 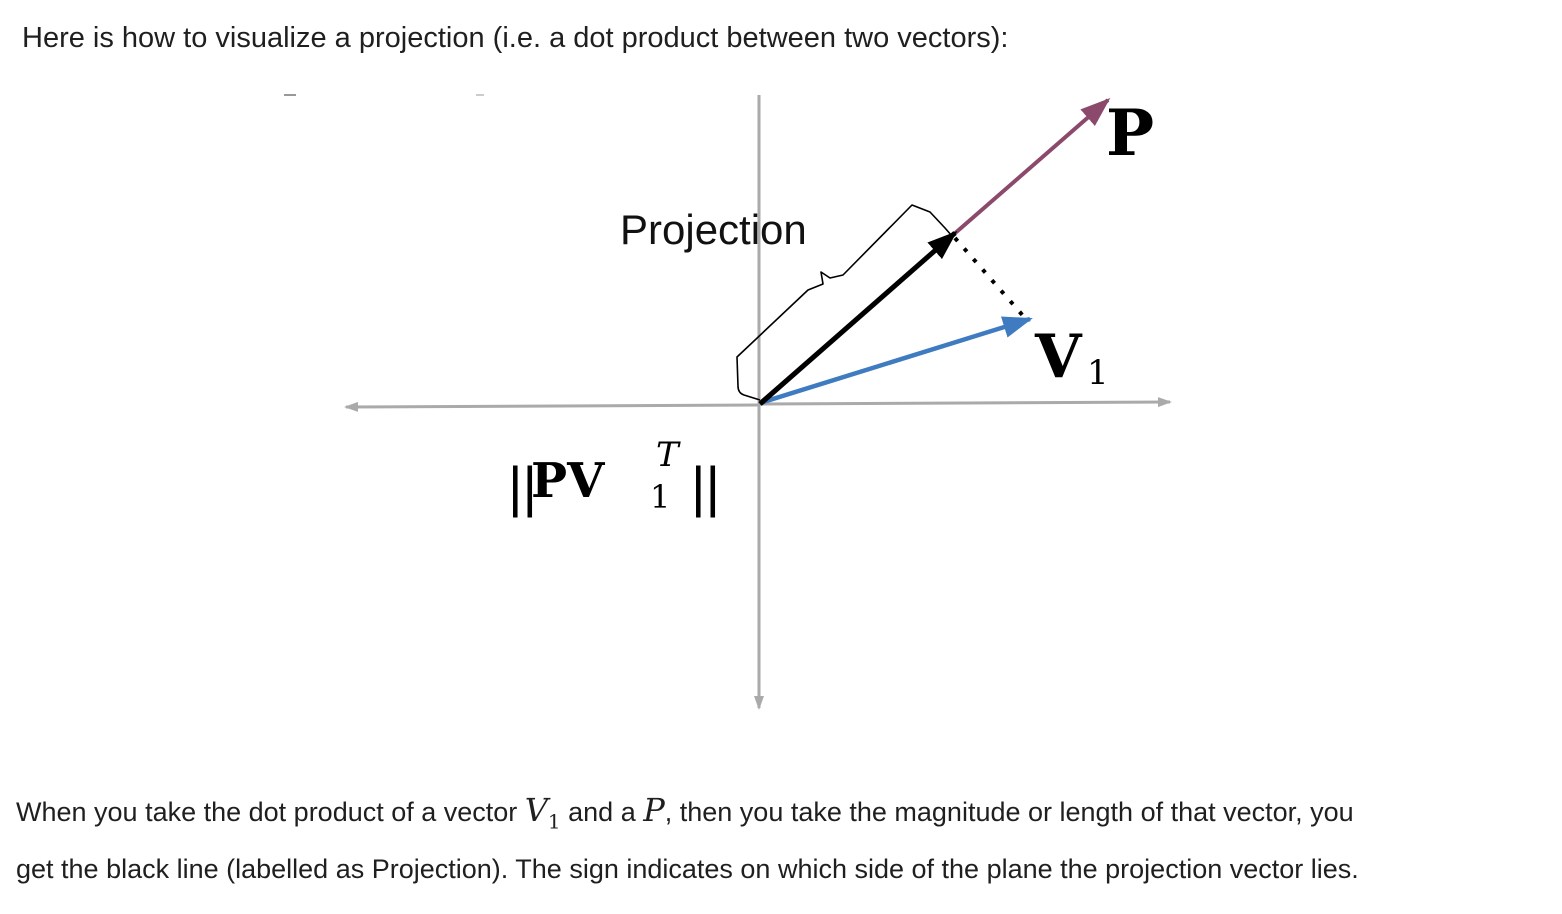 I want to click on formula-pv: PV, so click(x=568, y=481).